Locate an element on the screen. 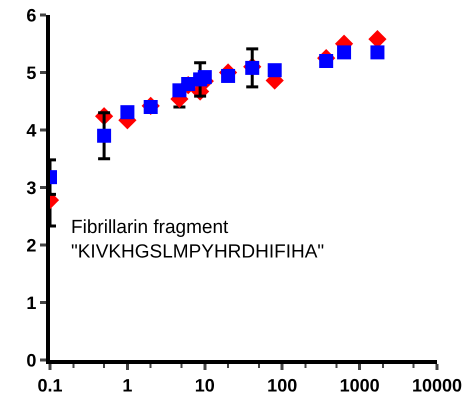  x-tick-label: 100 is located at coordinates (282, 386).